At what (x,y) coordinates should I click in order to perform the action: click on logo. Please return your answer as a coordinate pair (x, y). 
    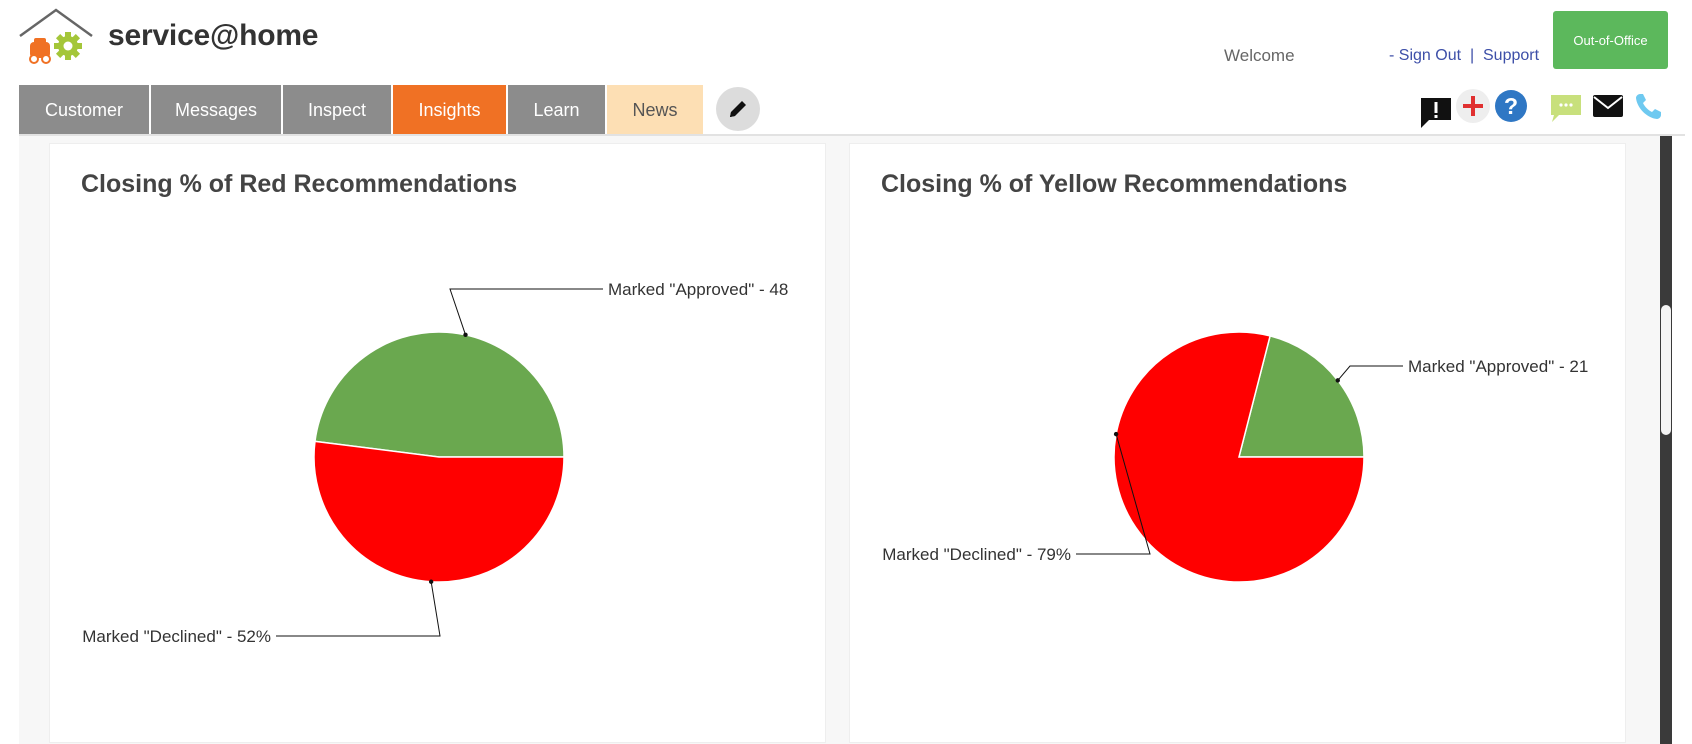
    Looking at the image, I should click on (58, 38).